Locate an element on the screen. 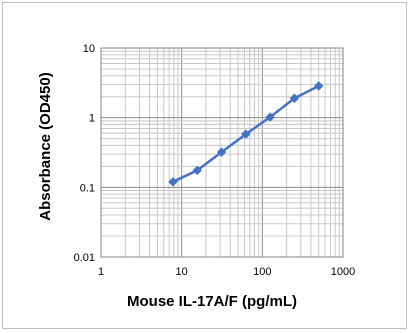 The width and height of the screenshot is (411, 333). y-tick-label: 10 is located at coordinates (89, 49).